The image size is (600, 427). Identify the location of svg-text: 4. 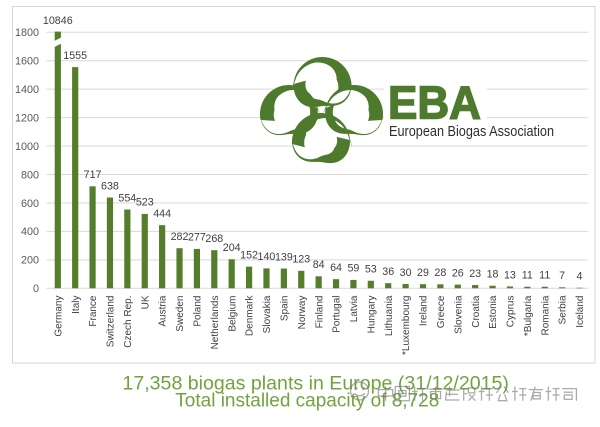
(580, 277).